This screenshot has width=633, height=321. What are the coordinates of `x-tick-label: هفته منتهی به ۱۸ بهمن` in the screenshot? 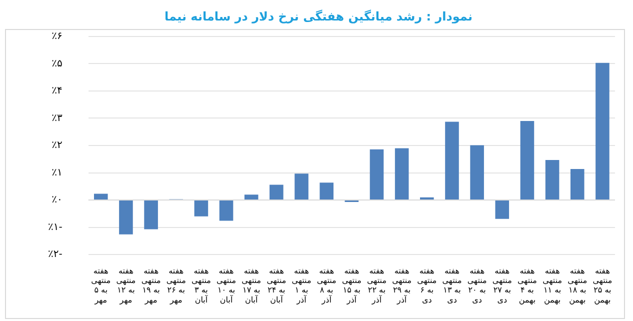 It's located at (578, 285).